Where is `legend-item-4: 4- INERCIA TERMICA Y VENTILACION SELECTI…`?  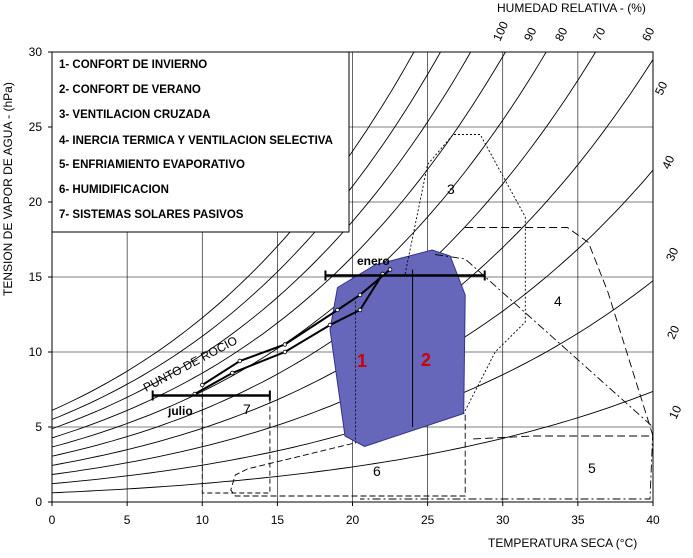
legend-item-4: 4- INERCIA TERMICA Y VENTILACION SELECTI… is located at coordinates (196, 141).